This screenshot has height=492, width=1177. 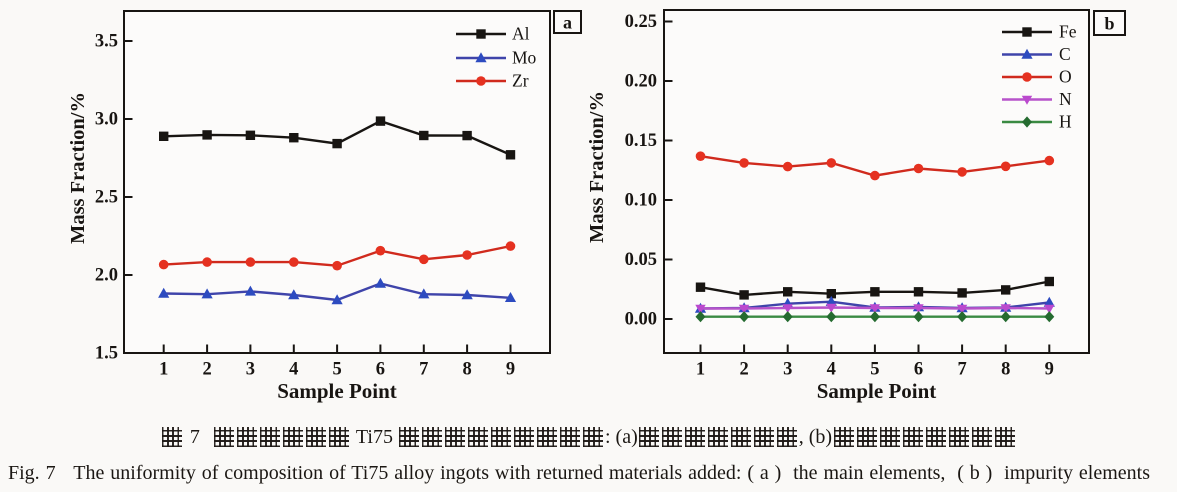 I want to click on svg-text: 3.0, so click(x=106, y=120).